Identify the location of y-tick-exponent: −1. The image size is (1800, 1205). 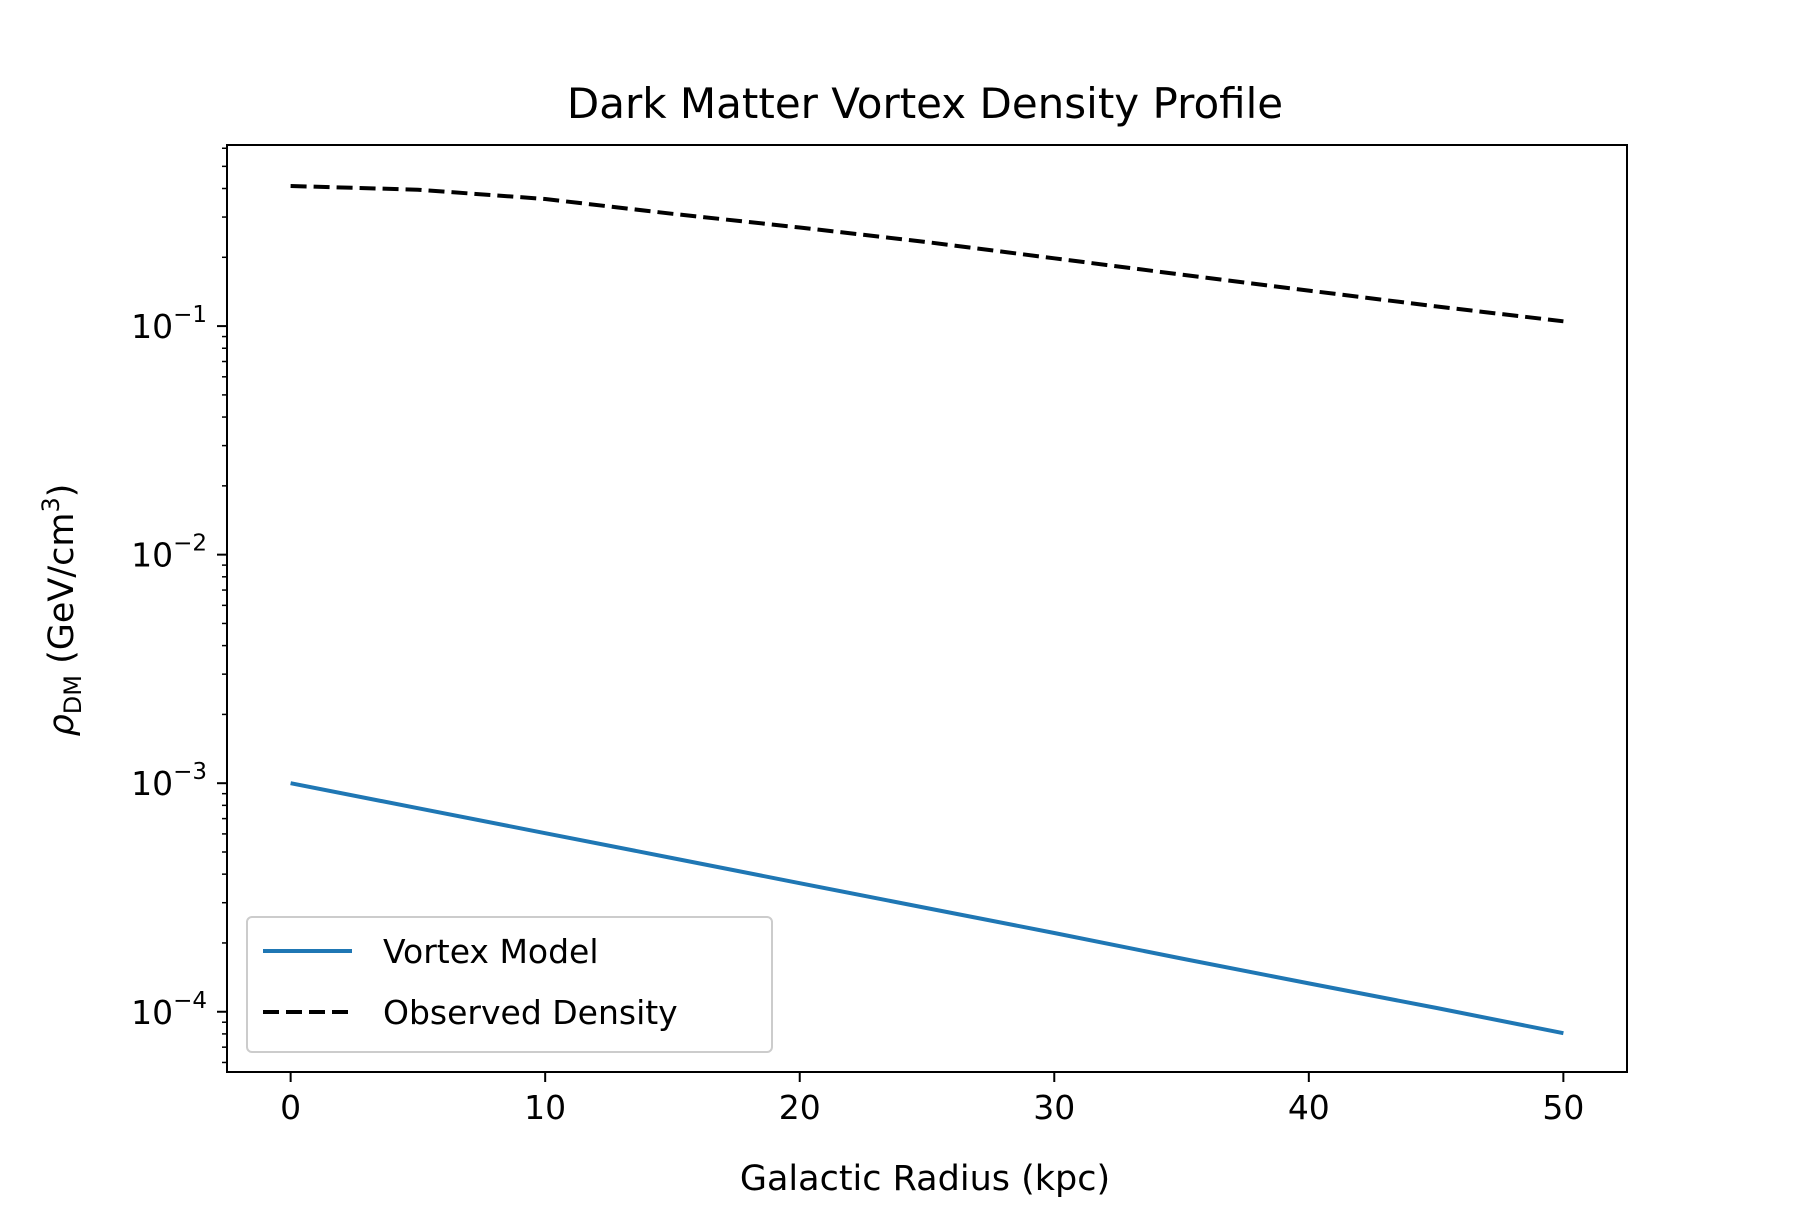
(190, 315).